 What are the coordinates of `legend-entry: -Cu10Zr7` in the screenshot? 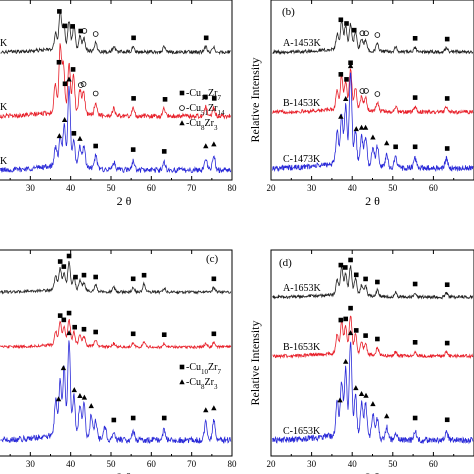 It's located at (203, 369).